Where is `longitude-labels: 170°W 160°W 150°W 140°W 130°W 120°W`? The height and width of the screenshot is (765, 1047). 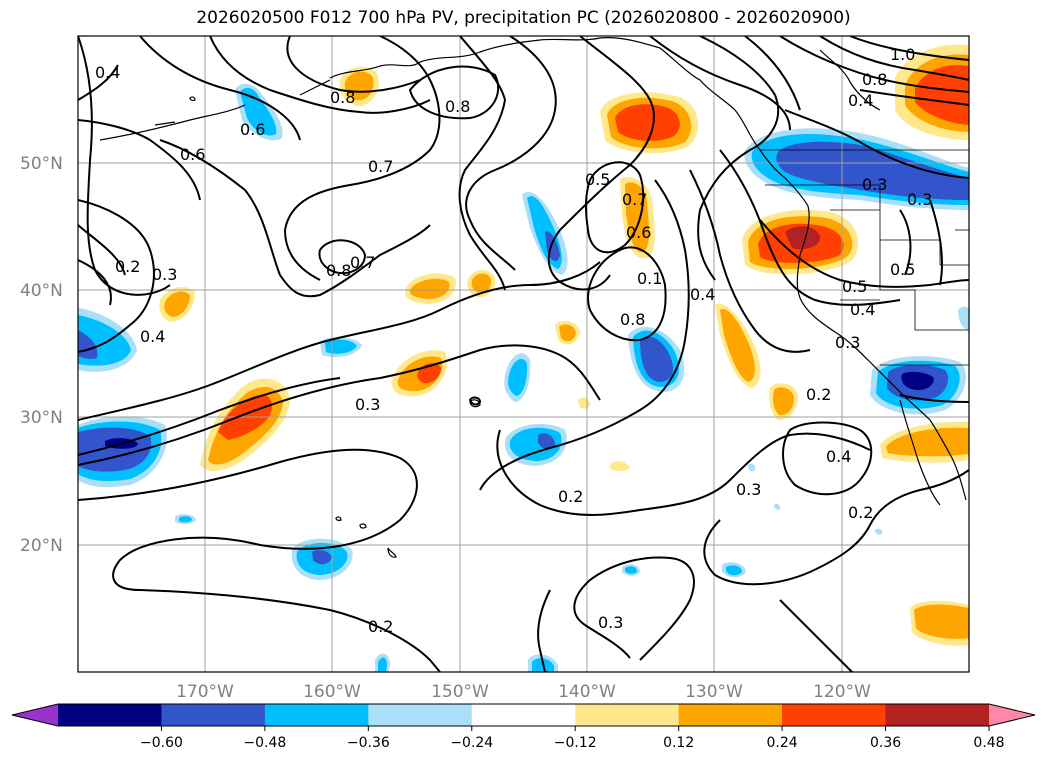
longitude-labels: 170°W 160°W 150°W 140°W 130°W 120°W is located at coordinates (523, 692).